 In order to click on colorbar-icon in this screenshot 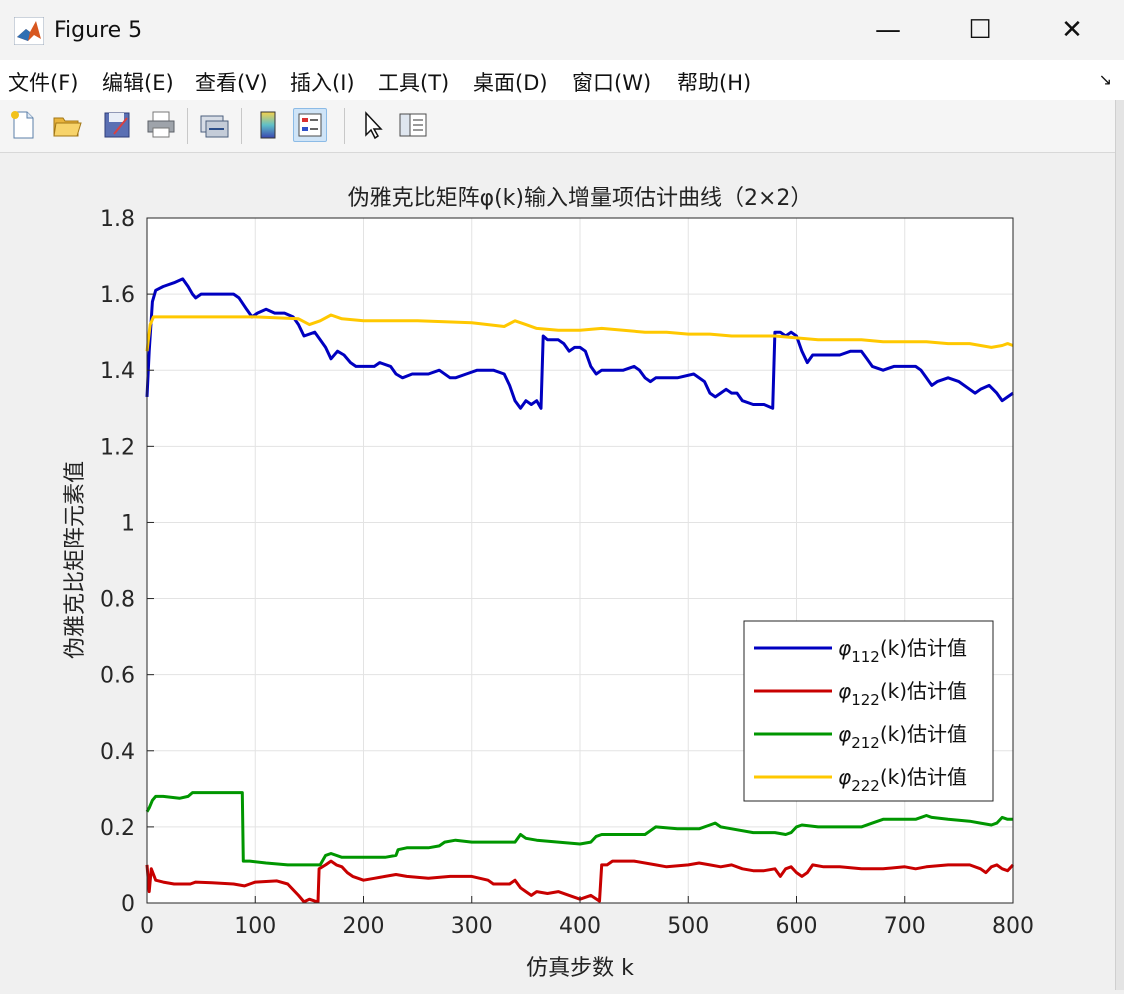, I will do `click(269, 125)`.